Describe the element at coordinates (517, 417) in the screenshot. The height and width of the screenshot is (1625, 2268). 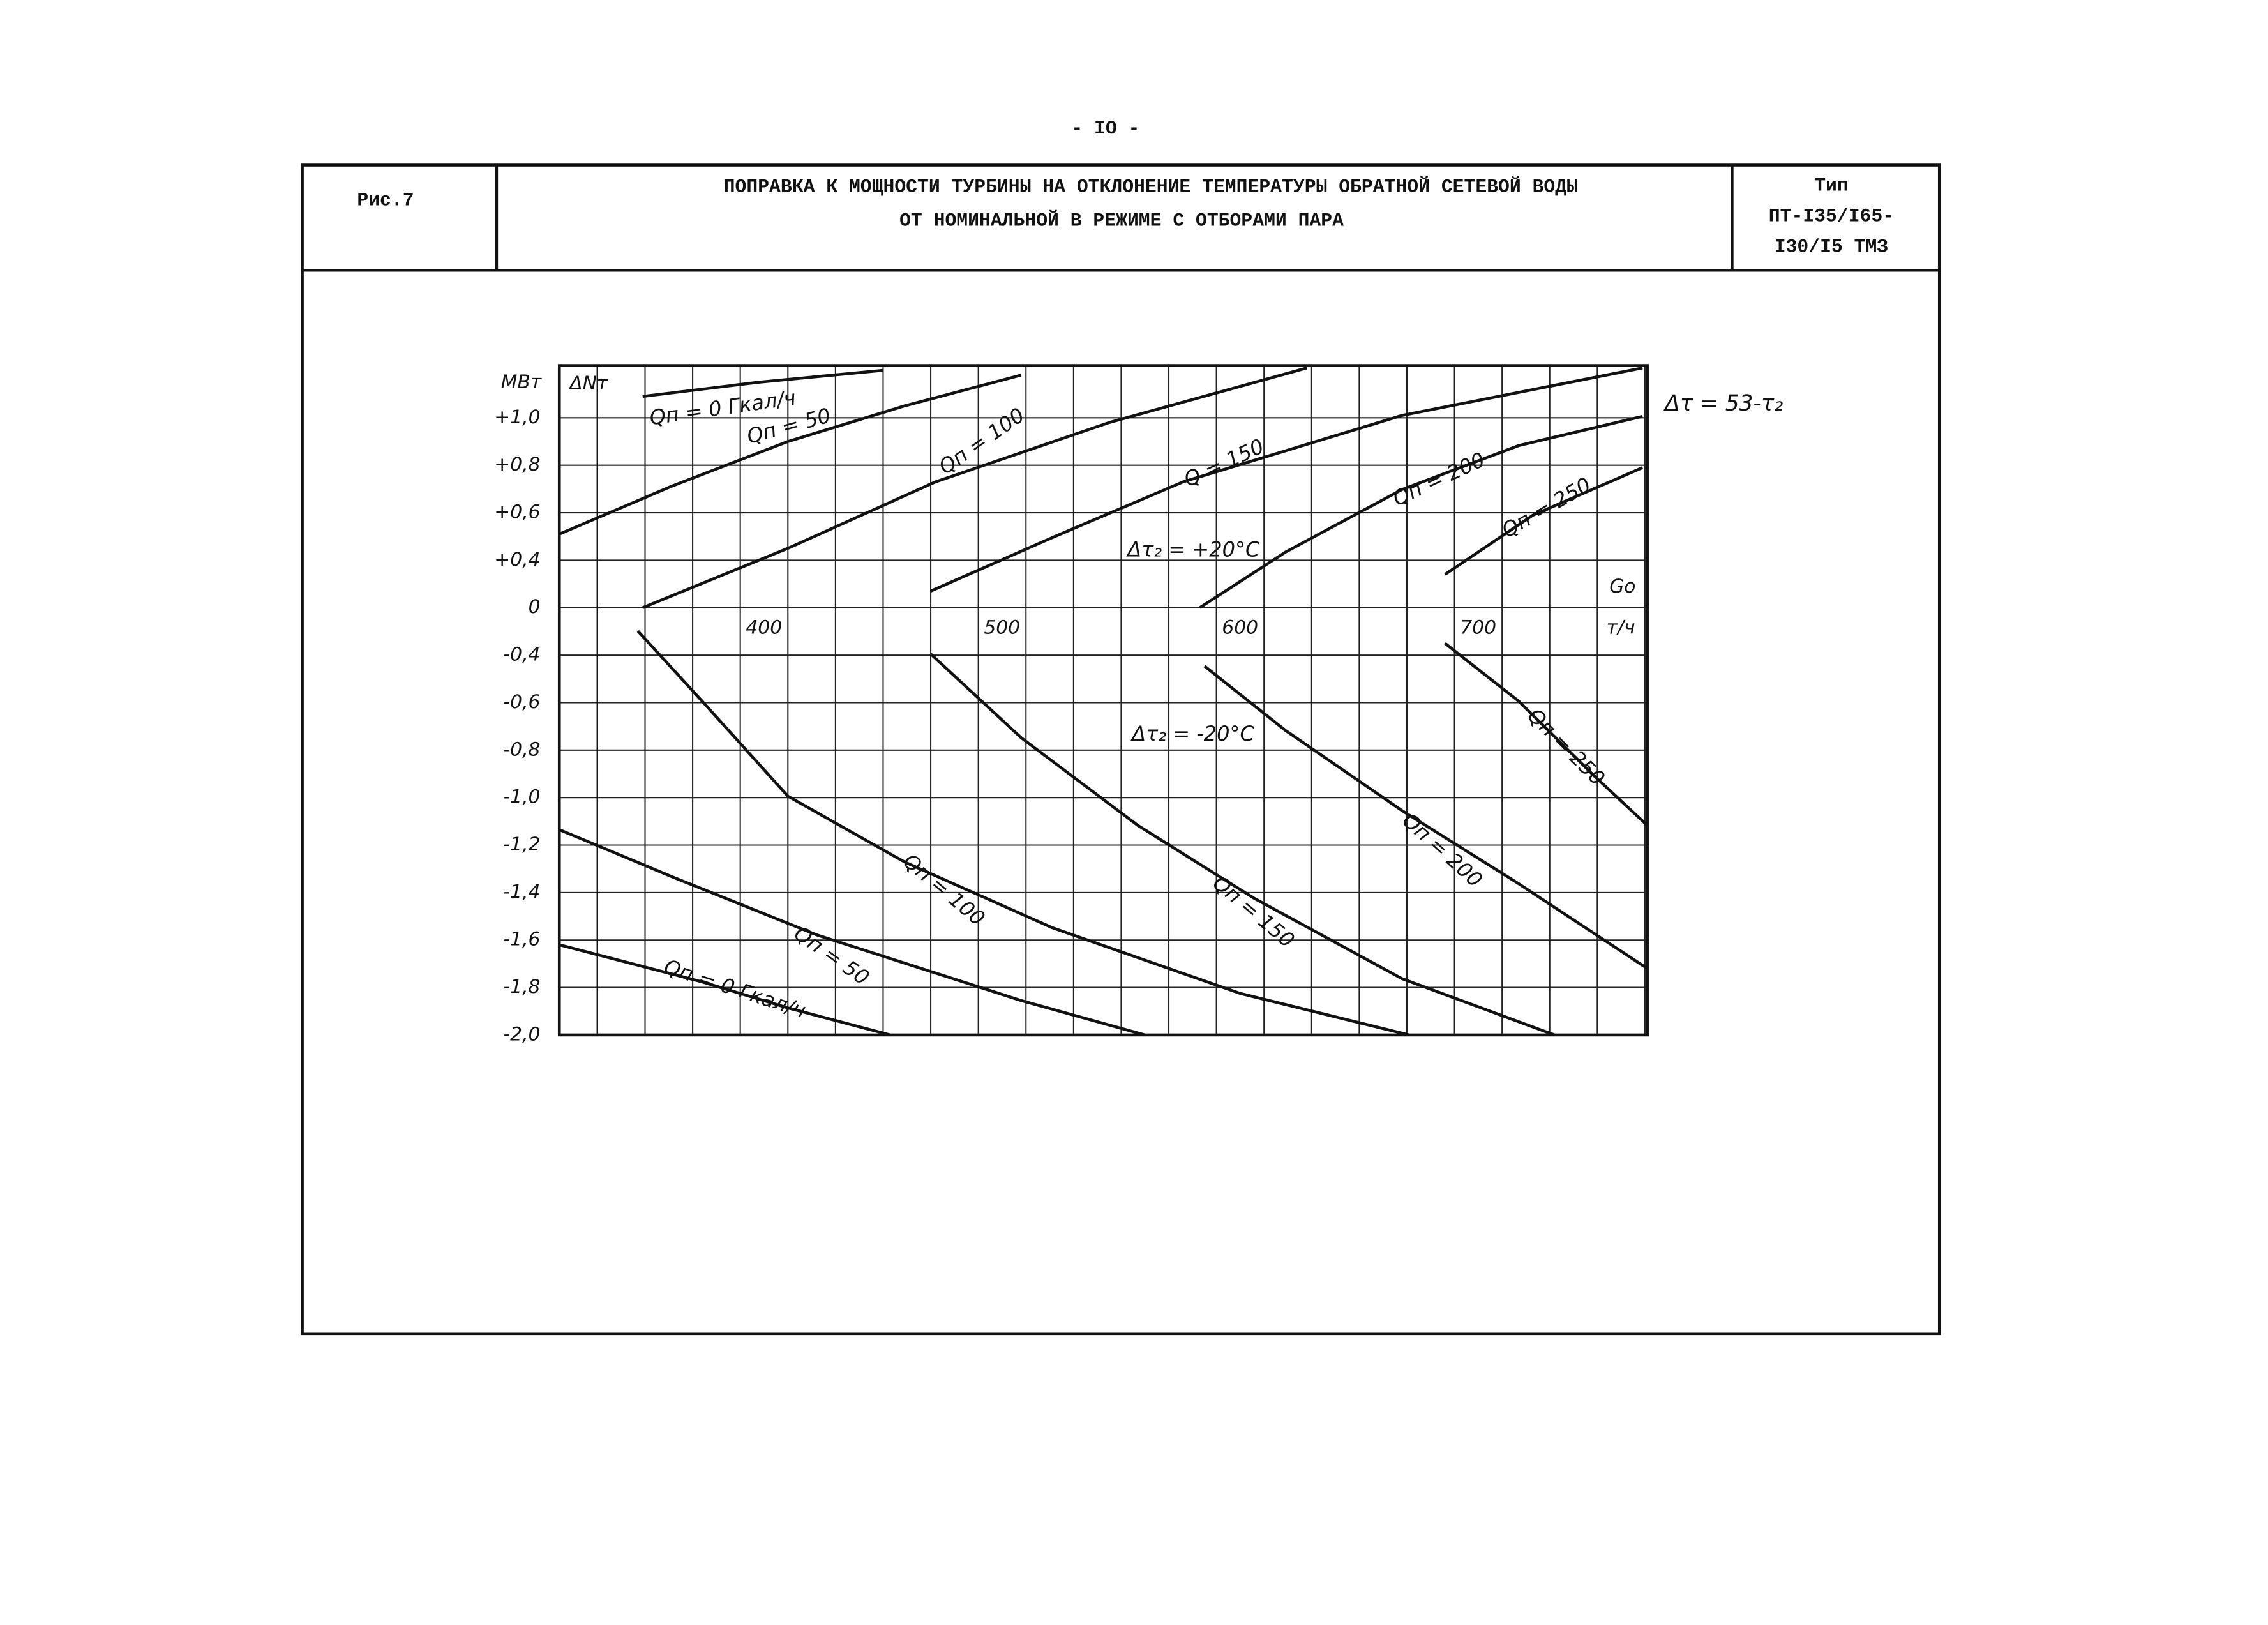
I see `y-tick-label: +1,0` at that location.